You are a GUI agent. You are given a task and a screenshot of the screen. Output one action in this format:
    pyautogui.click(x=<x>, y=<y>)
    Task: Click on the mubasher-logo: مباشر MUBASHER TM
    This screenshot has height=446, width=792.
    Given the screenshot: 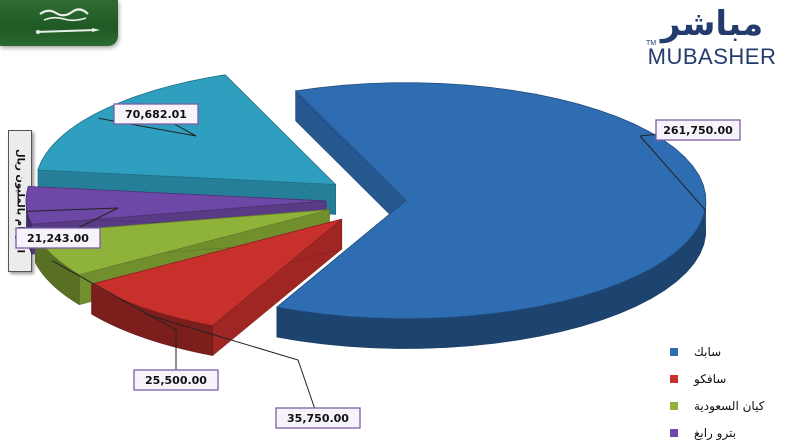 What is the action you would take?
    pyautogui.click(x=712, y=42)
    